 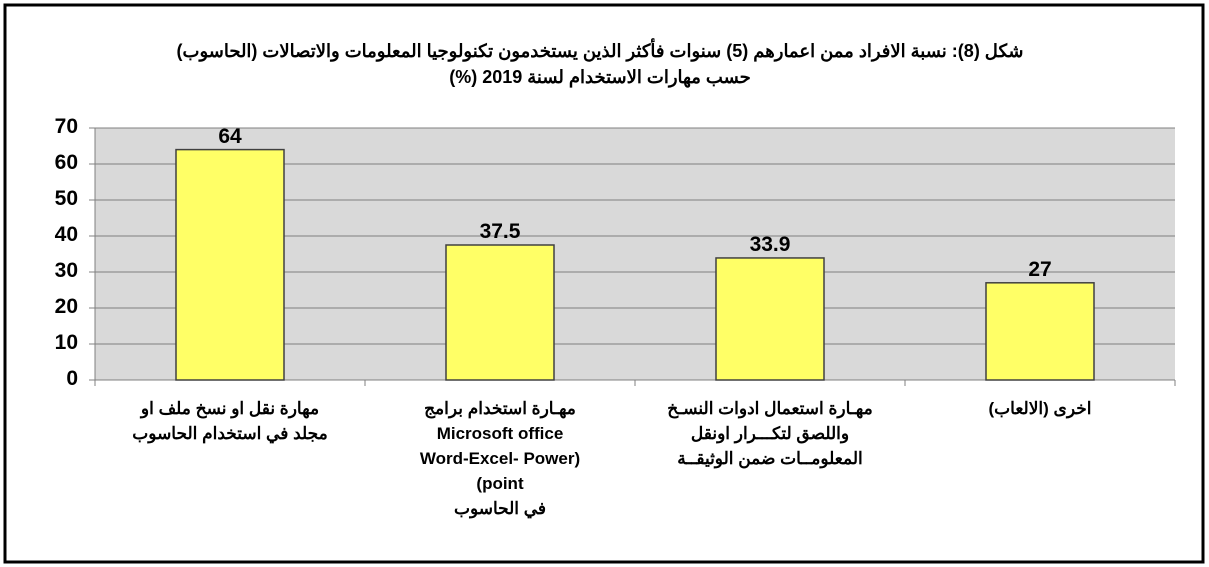 What do you see at coordinates (230, 136) in the screenshot?
I see `data-label: 64` at bounding box center [230, 136].